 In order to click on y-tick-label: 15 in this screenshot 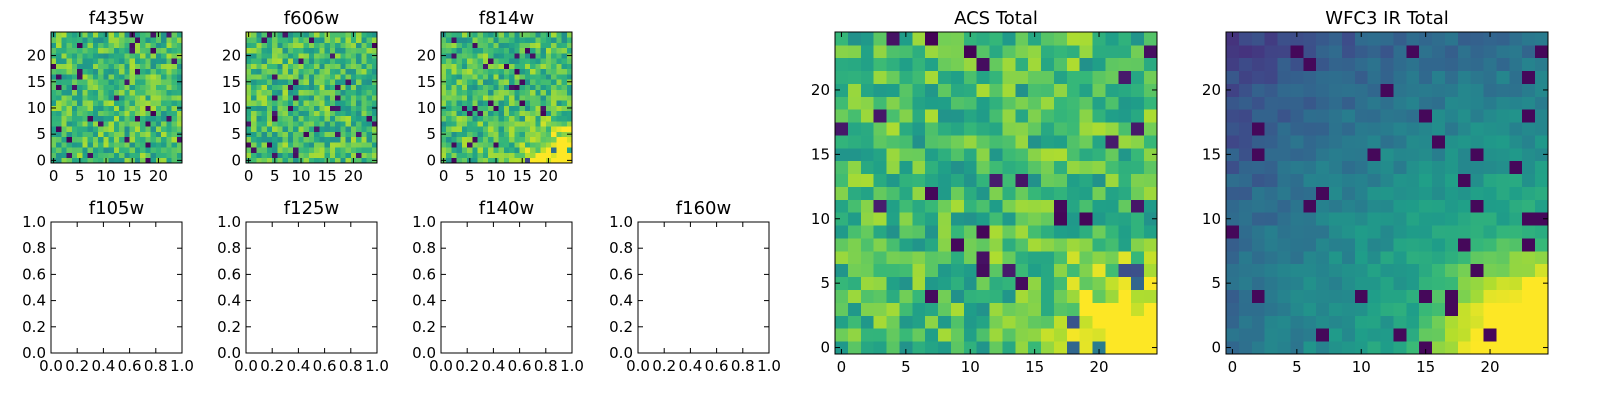, I will do `click(820, 154)`.